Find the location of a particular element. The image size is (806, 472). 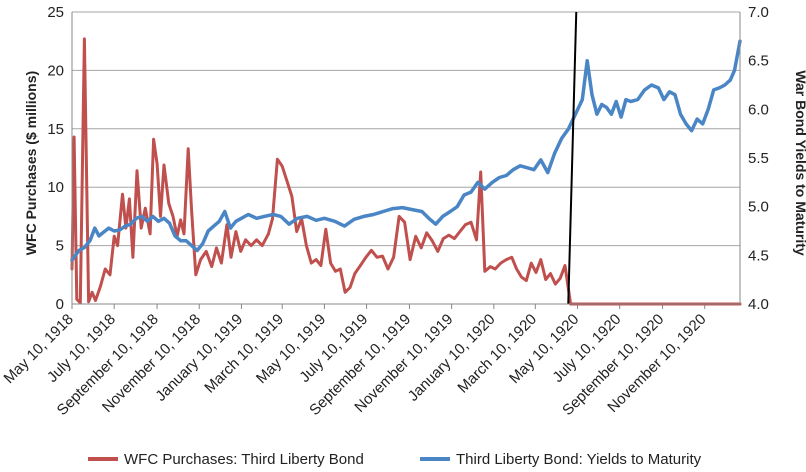

right-tick-label: 4.0 is located at coordinates (758, 304).